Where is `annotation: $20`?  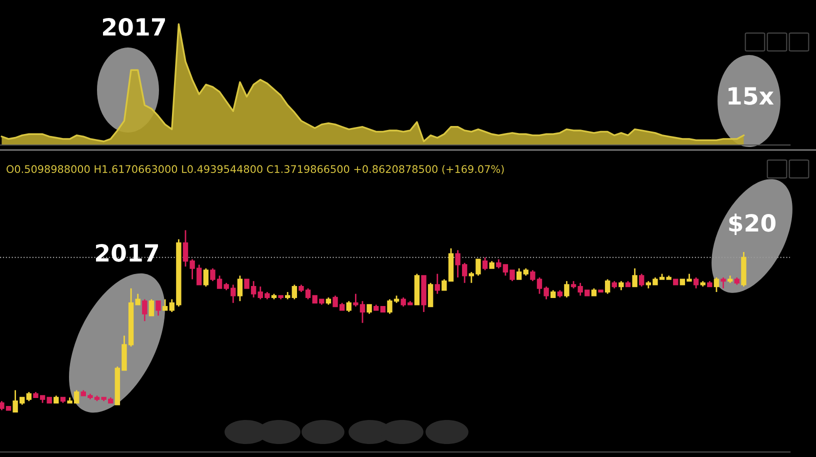 annotation: $20 is located at coordinates (752, 224).